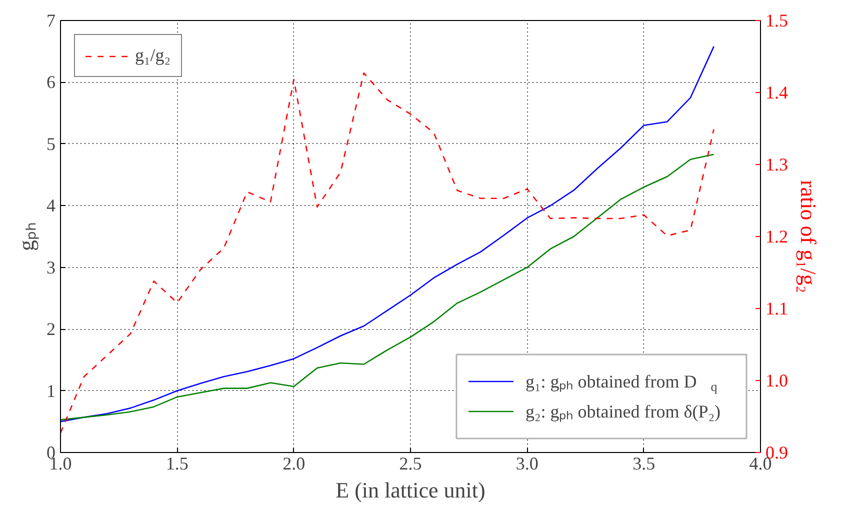 This screenshot has width=852, height=531. Describe the element at coordinates (777, 20) in the screenshot. I see `y2-tick-label: 1.5` at that location.